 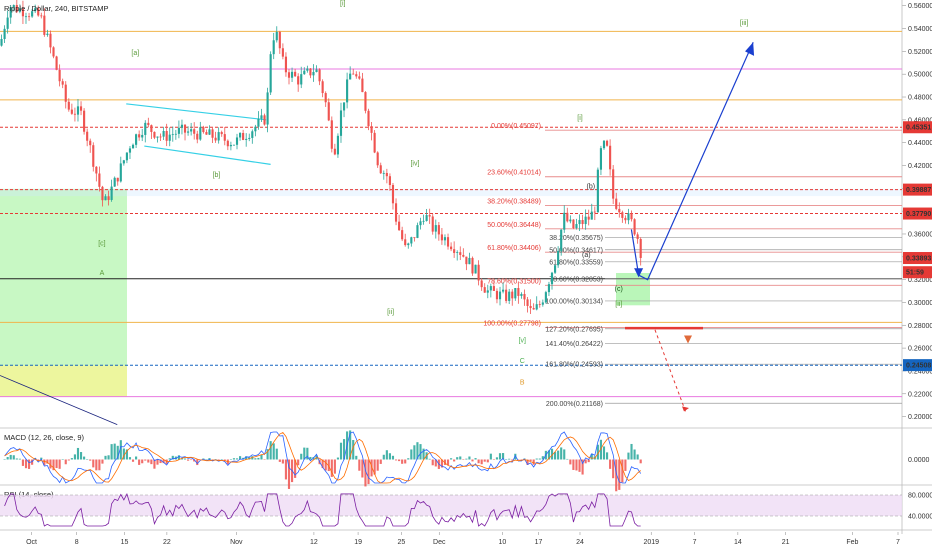 I want to click on time-tick-label: 12, so click(x=314, y=542).